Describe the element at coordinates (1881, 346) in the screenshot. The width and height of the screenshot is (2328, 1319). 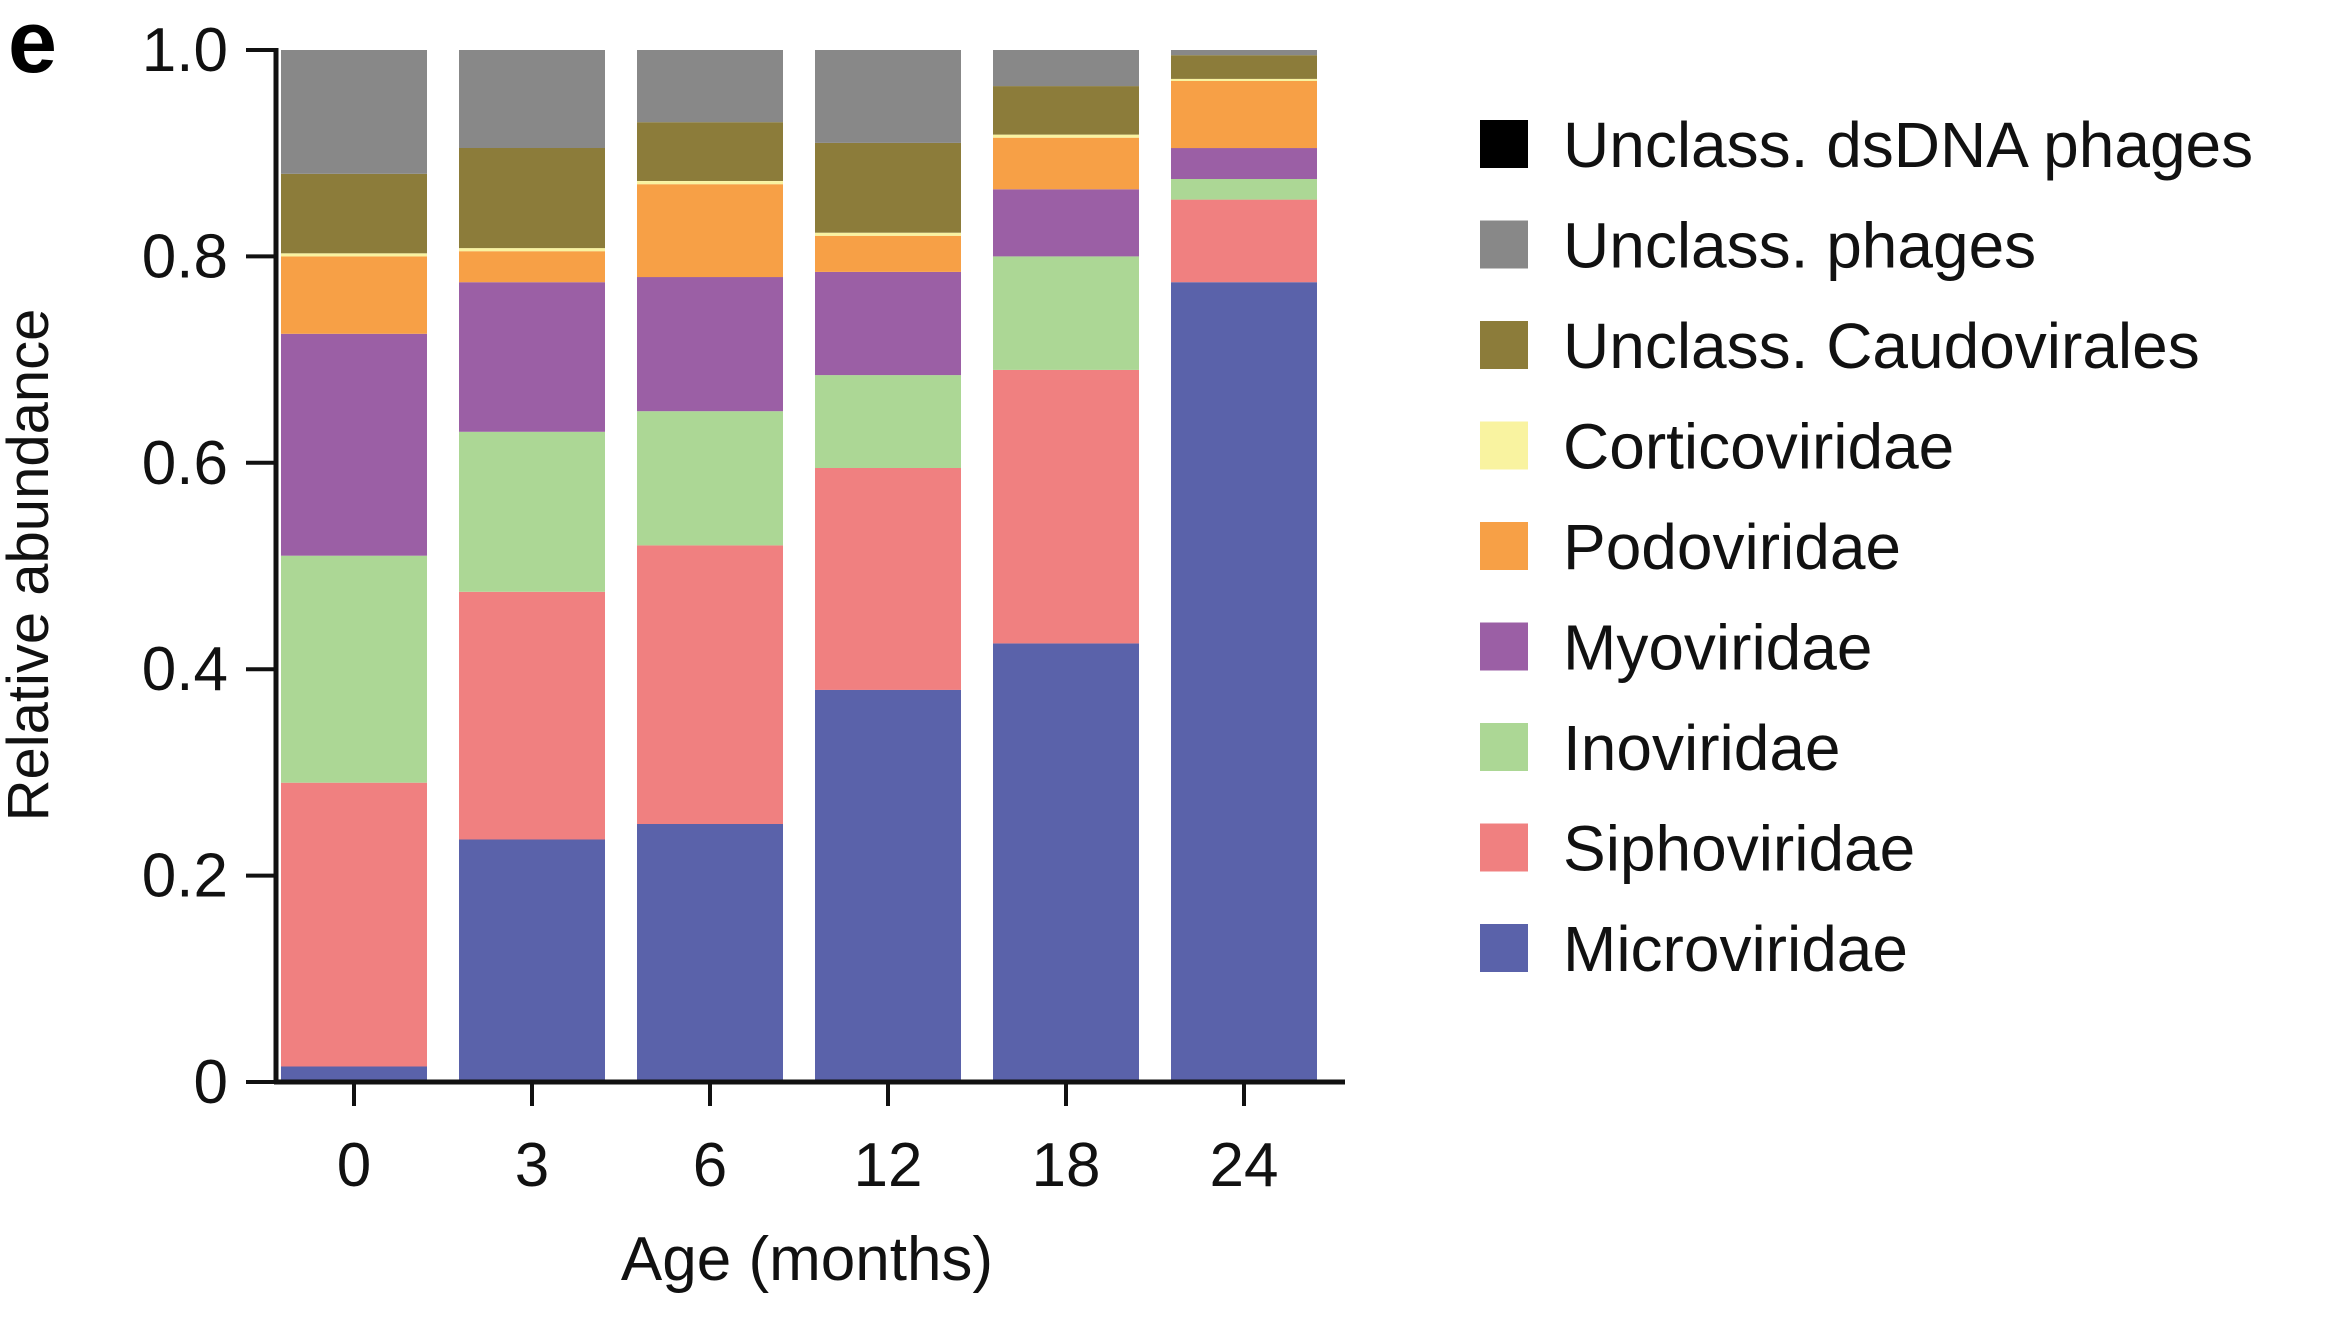
I see `legend-label-unclass-caudovirales: Unclass. Caudovirales` at that location.